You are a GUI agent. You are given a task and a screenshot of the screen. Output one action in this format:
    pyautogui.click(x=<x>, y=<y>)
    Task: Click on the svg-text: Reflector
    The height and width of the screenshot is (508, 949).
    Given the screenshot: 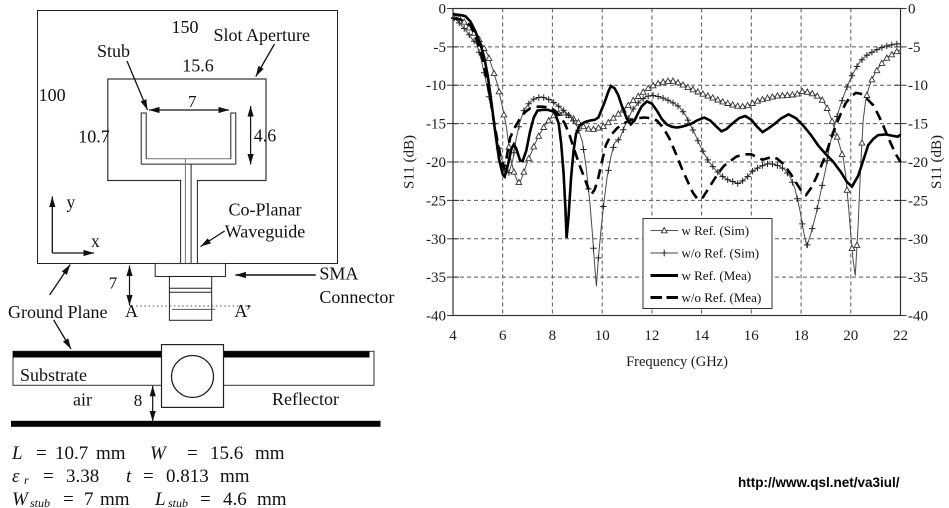 What is the action you would take?
    pyautogui.click(x=305, y=399)
    